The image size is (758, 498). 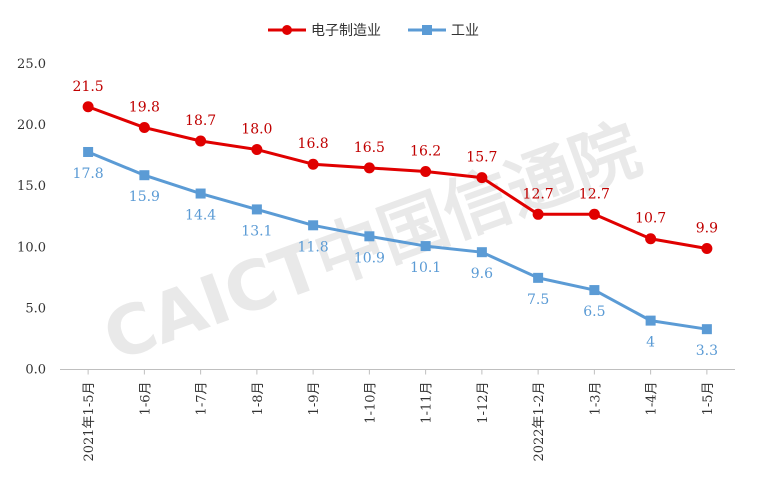 What do you see at coordinates (538, 300) in the screenshot?
I see `data-label: 7.5` at bounding box center [538, 300].